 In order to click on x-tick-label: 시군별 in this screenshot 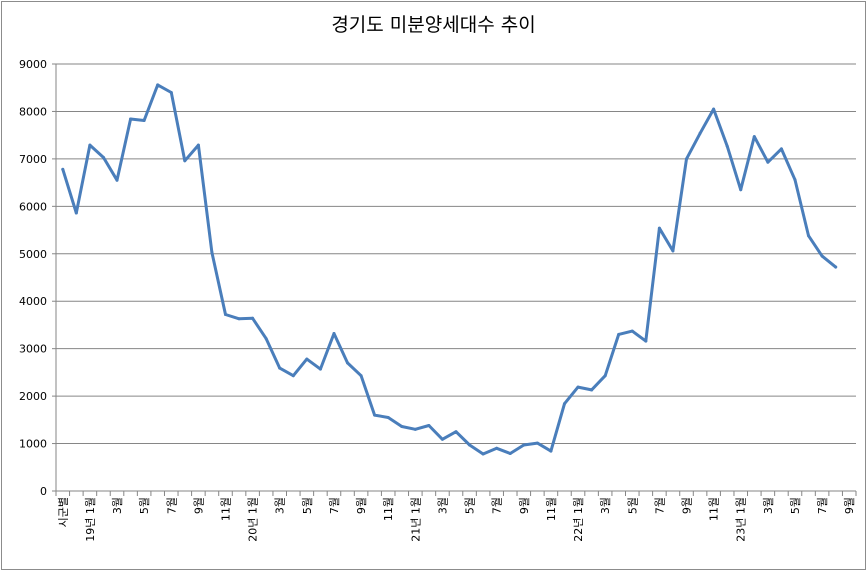, I will do `click(63, 512)`.